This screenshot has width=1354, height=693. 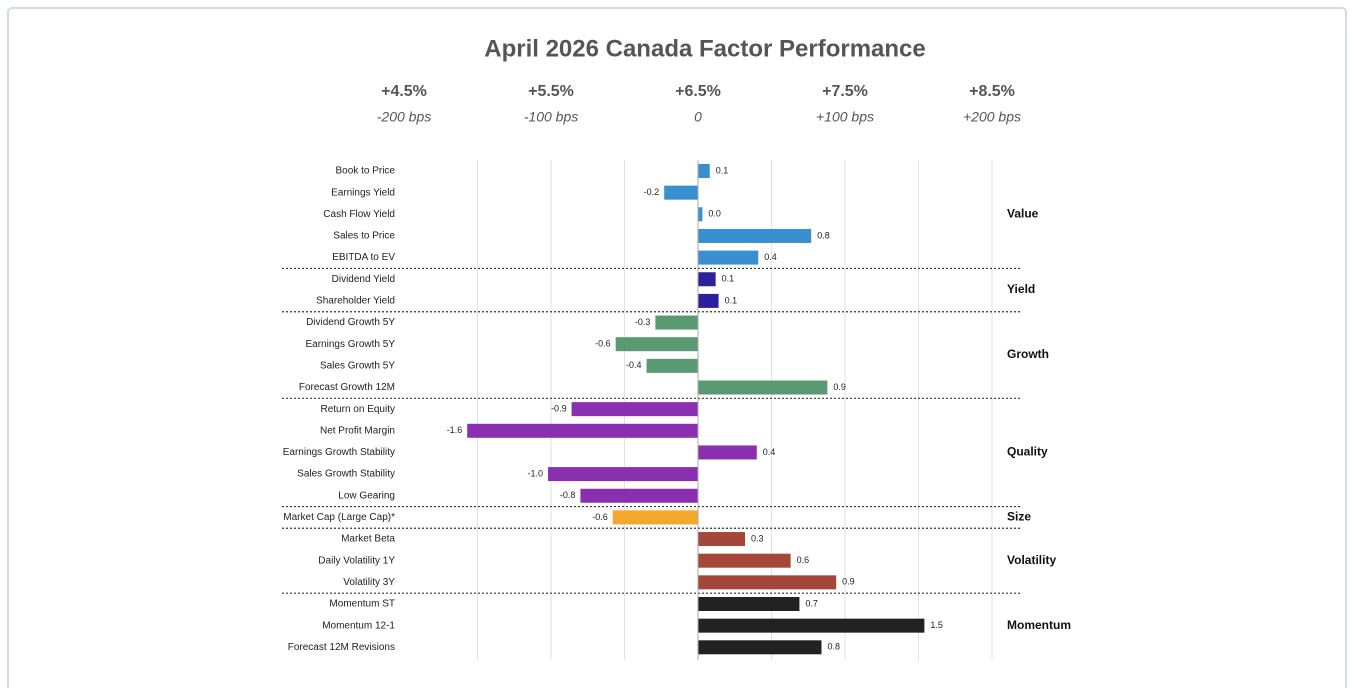 I want to click on group-label: Yield, so click(x=1021, y=289).